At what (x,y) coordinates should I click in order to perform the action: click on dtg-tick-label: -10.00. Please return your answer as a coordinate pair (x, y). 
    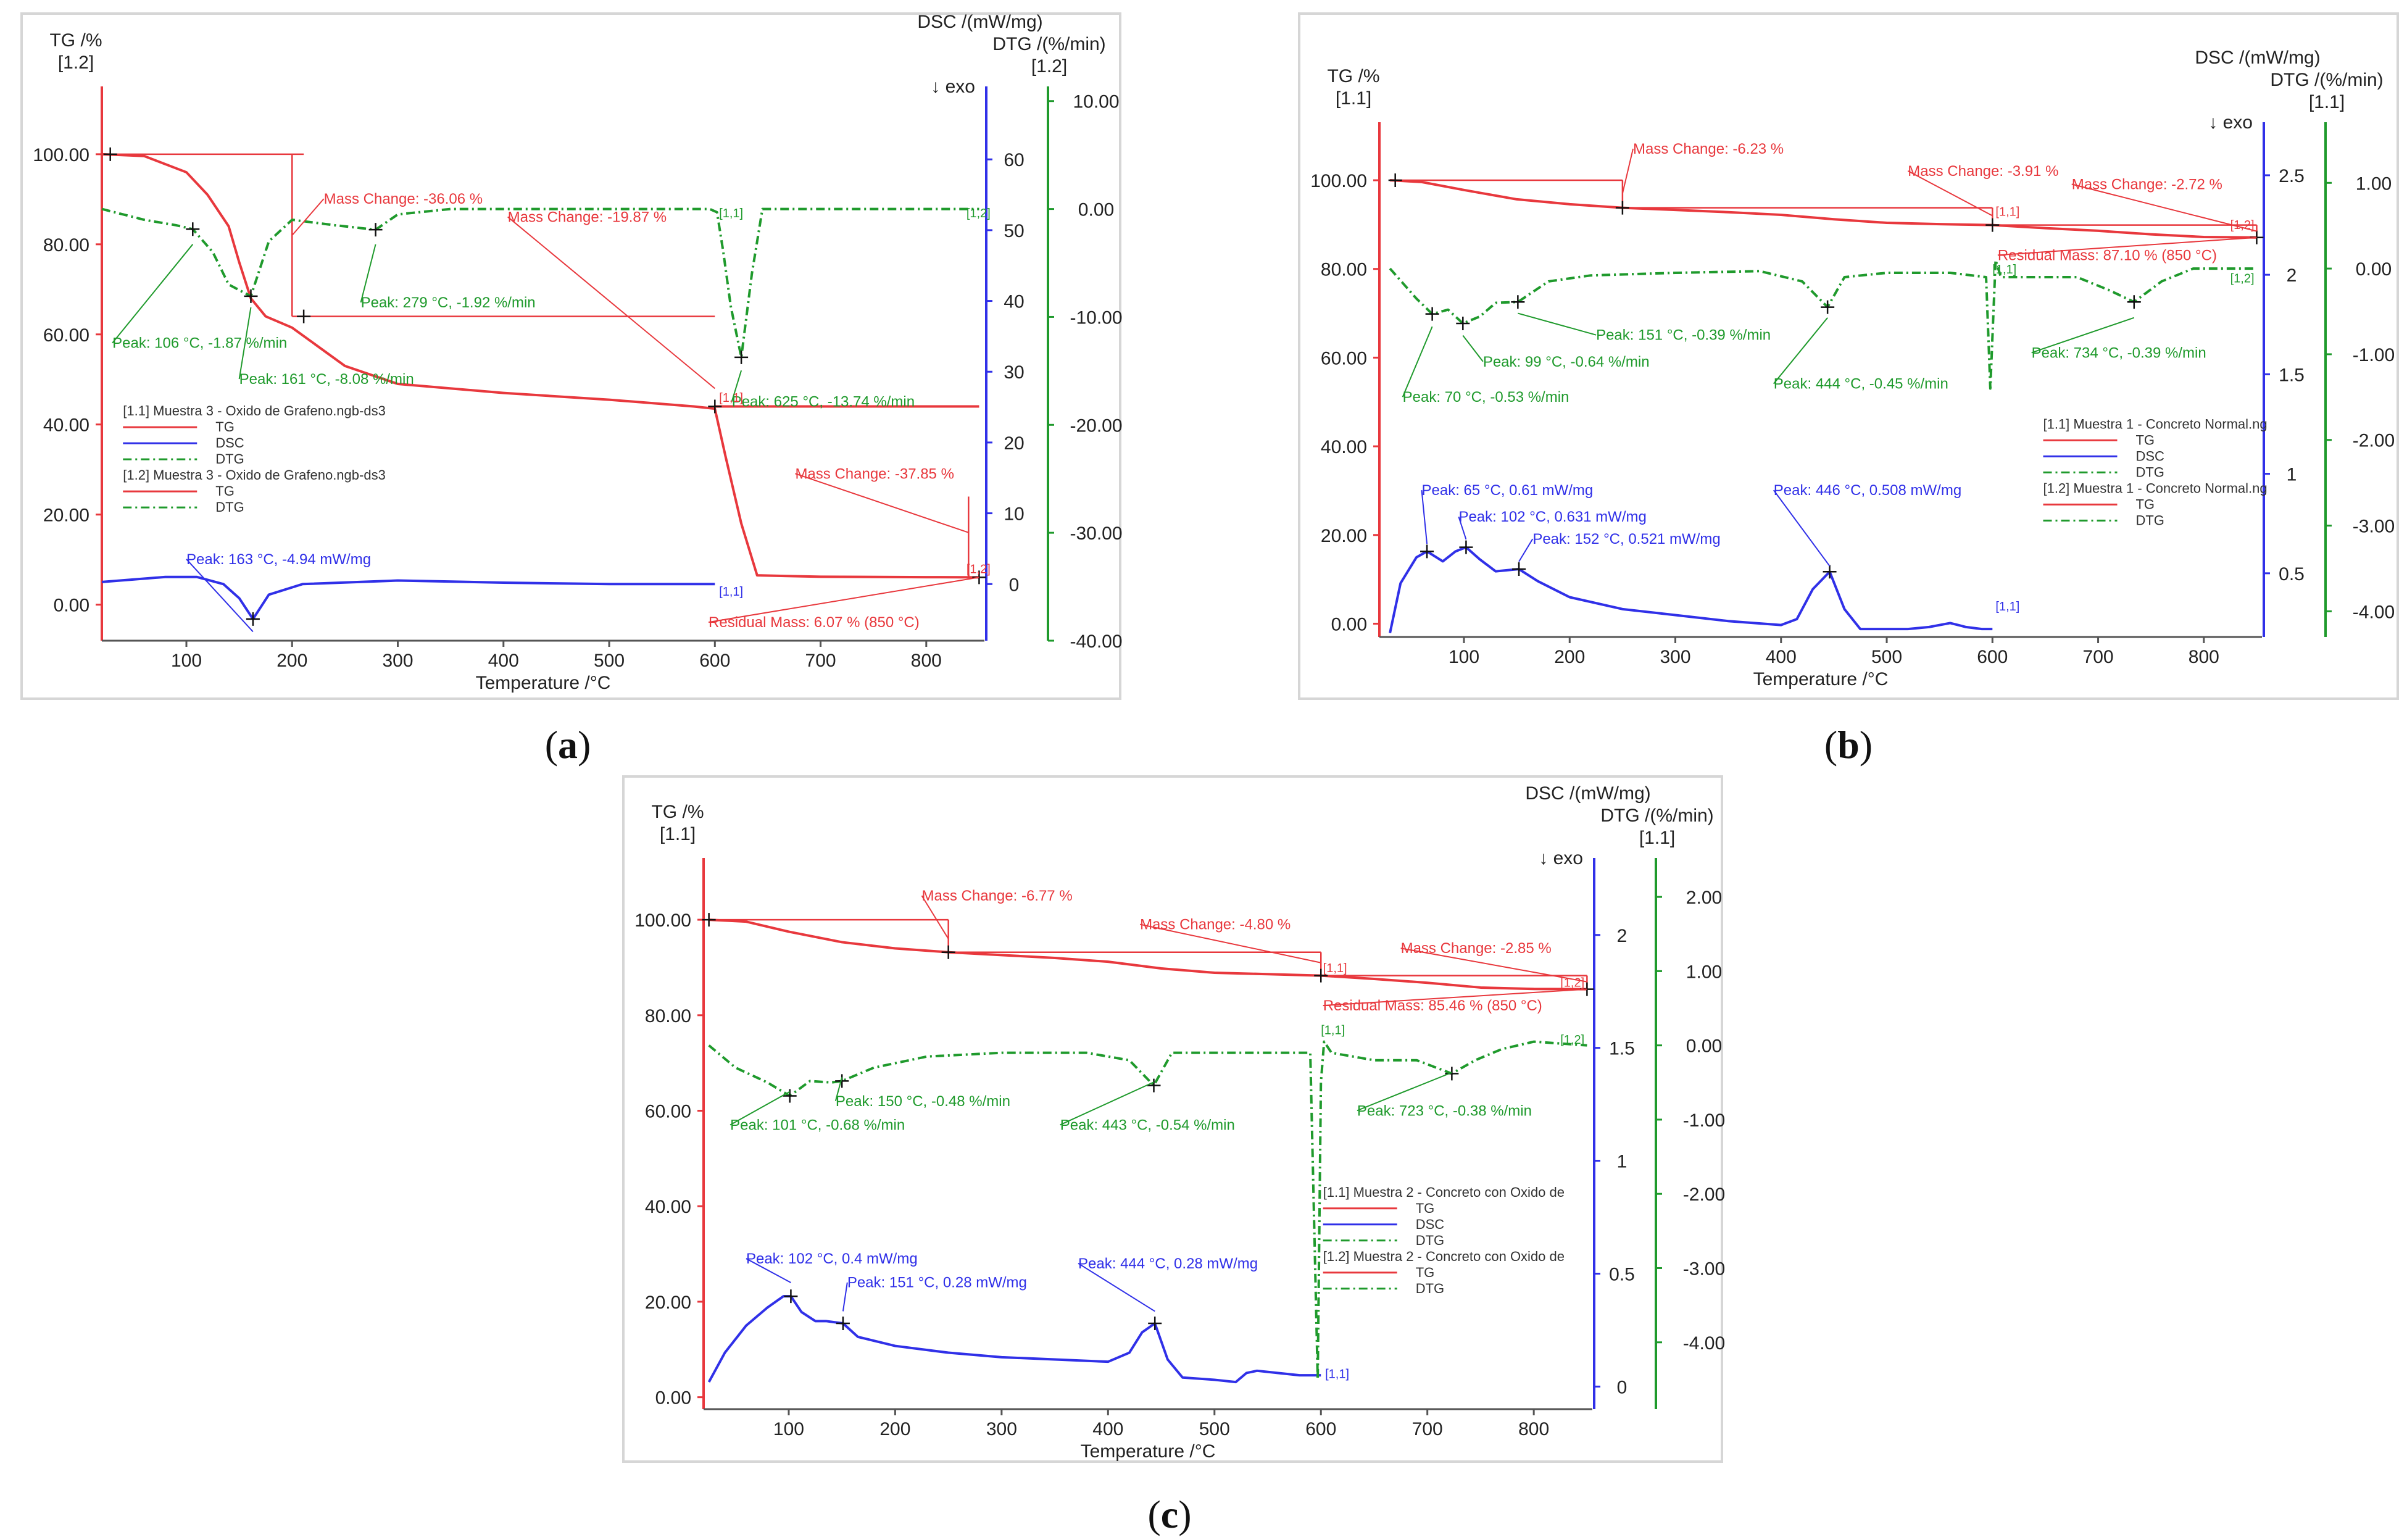
    Looking at the image, I should click on (1096, 317).